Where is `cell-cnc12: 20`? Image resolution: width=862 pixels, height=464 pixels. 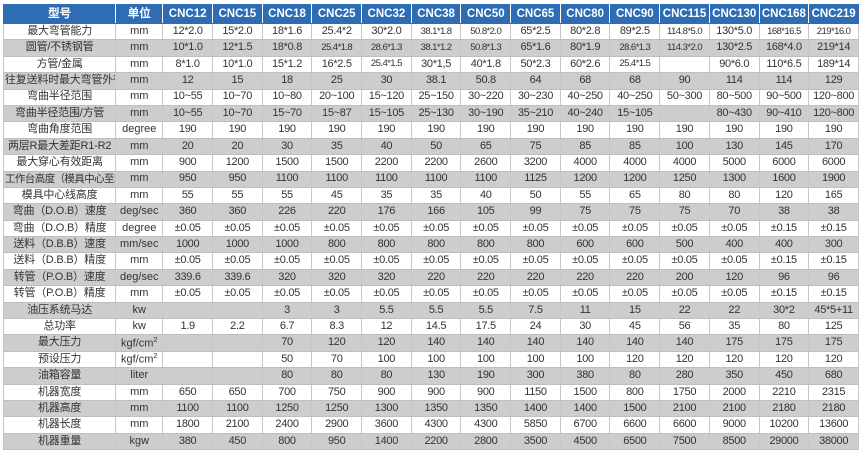
cell-cnc12: 20 is located at coordinates (187, 147).